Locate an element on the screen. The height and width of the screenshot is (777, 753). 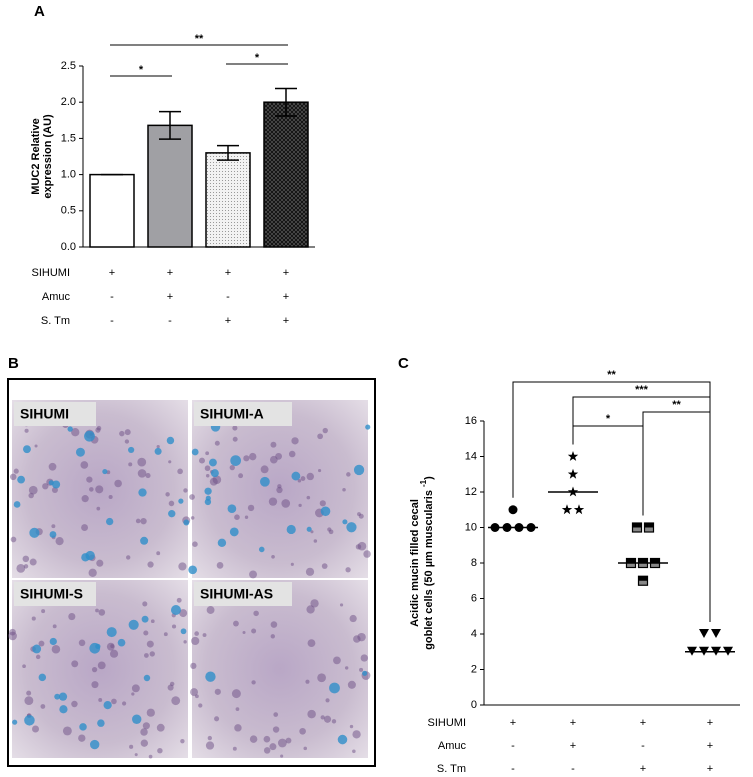
y-axis-label-line: goblet cells (50 µm muscularis is located at coordinates (429, 568).